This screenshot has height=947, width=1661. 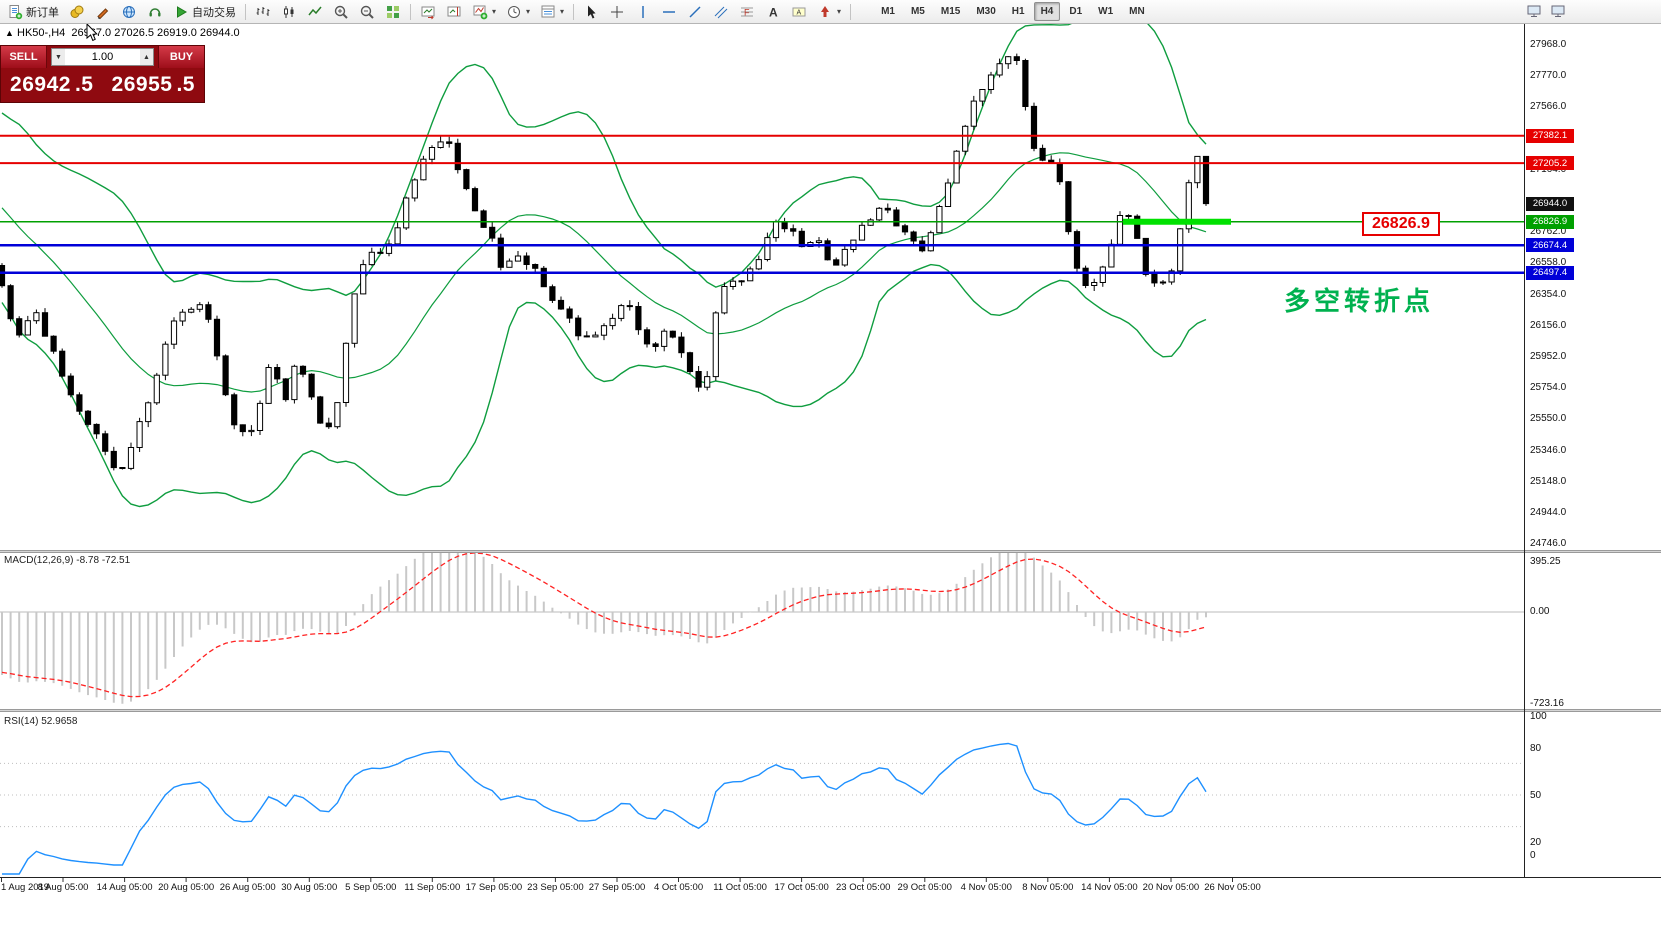 I want to click on window-1-icon, so click(x=1534, y=11).